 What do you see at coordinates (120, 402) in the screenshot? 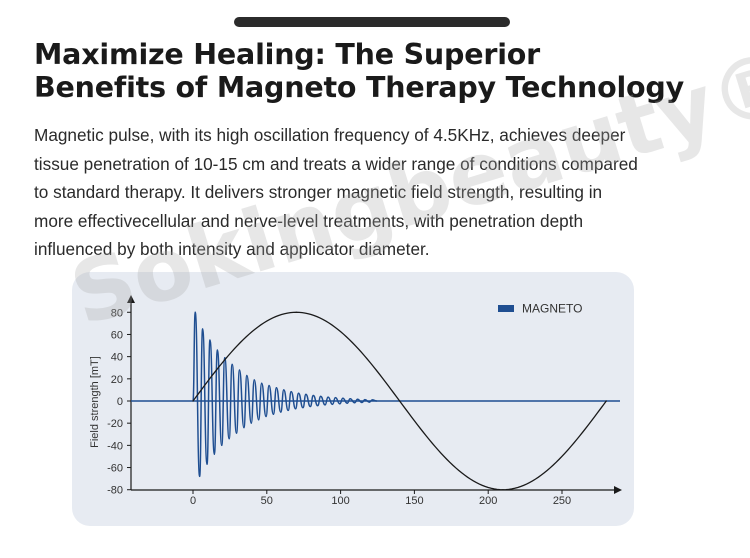
I see `y-tick-label: 0` at bounding box center [120, 402].